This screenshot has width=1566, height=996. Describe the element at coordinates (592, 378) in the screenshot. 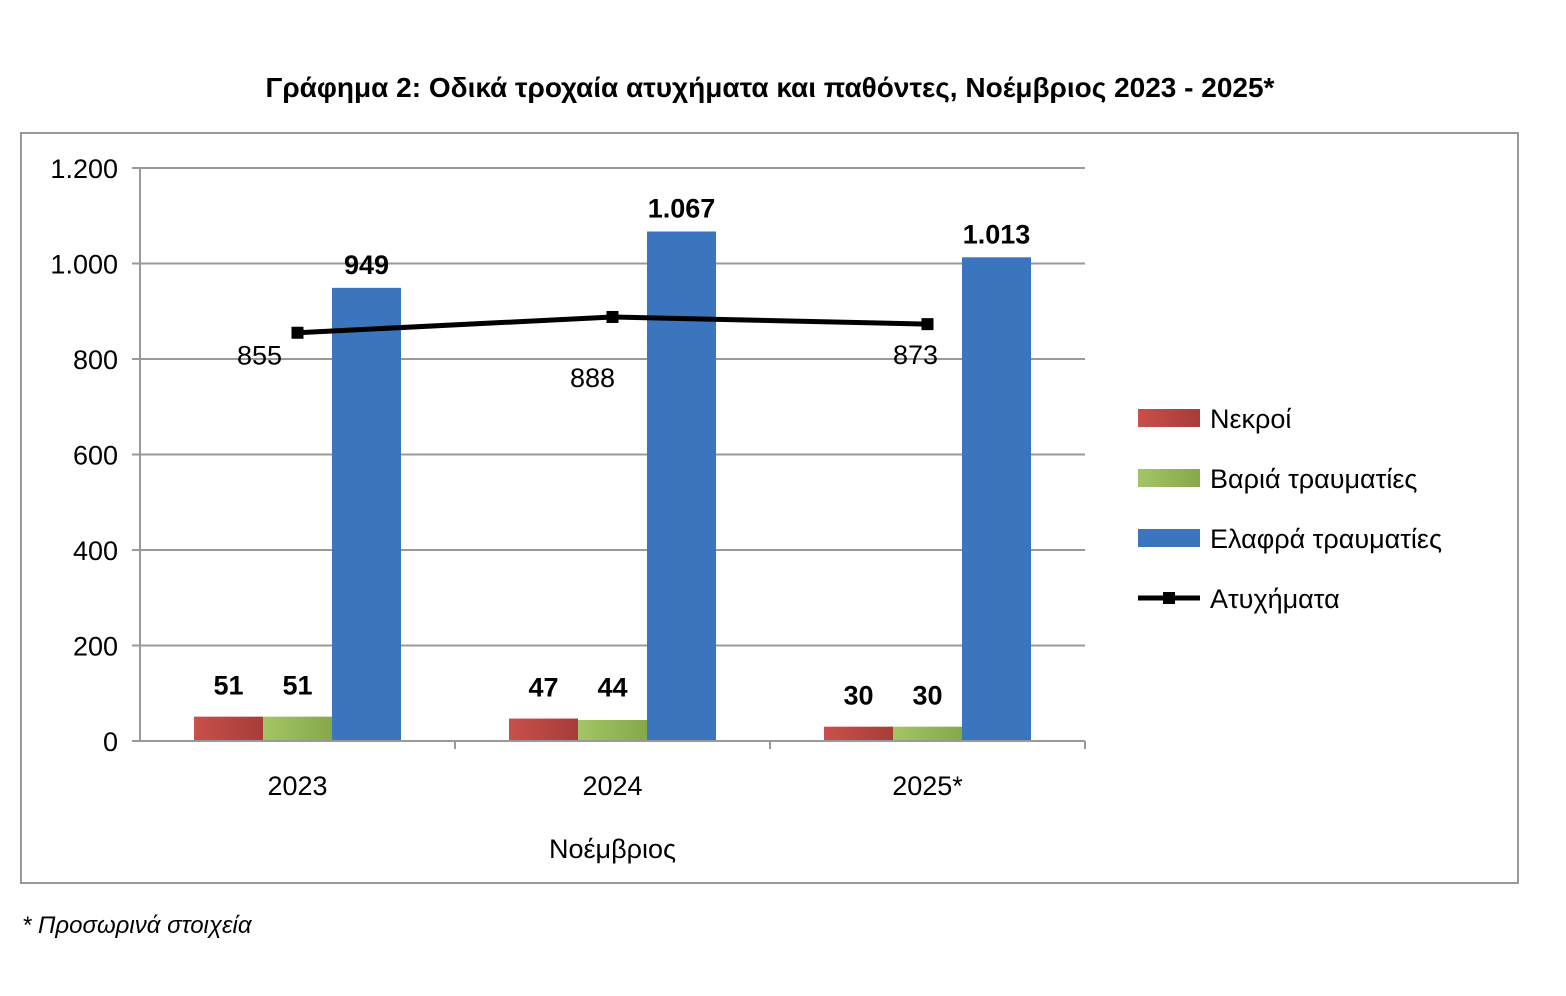

I see `line-data-label: 888` at that location.